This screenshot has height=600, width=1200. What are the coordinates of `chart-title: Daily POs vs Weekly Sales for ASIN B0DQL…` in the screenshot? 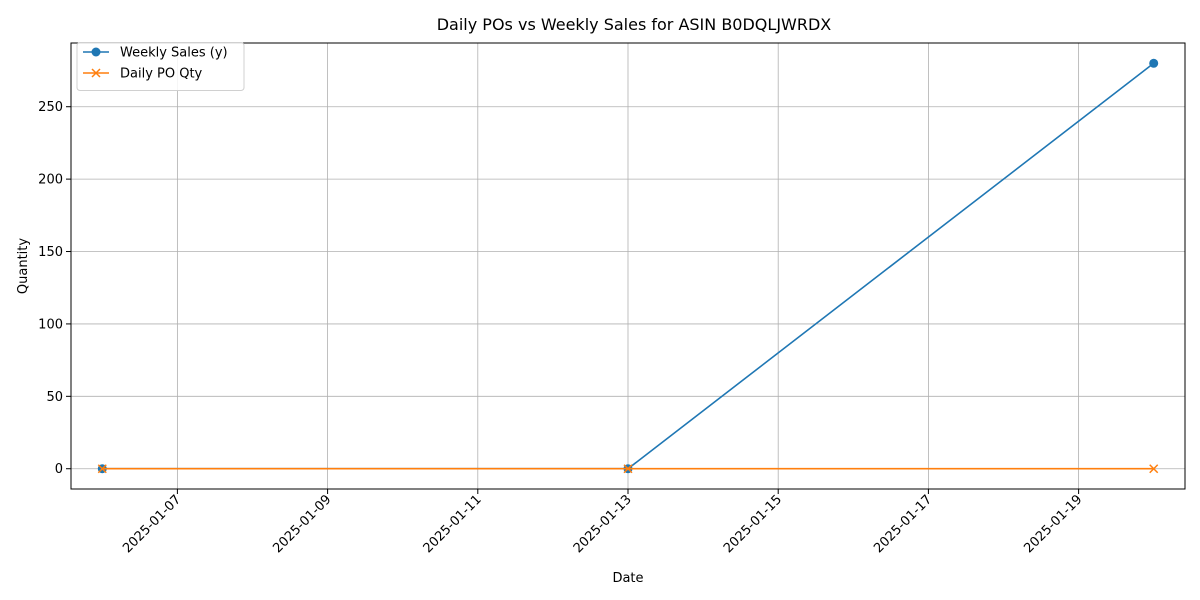 It's located at (634, 24).